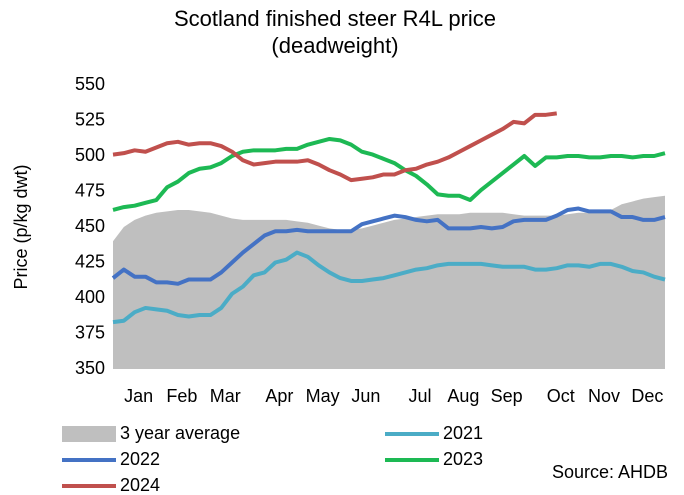 Image resolution: width=684 pixels, height=495 pixels. I want to click on x-tick-label: Jul, so click(420, 396).